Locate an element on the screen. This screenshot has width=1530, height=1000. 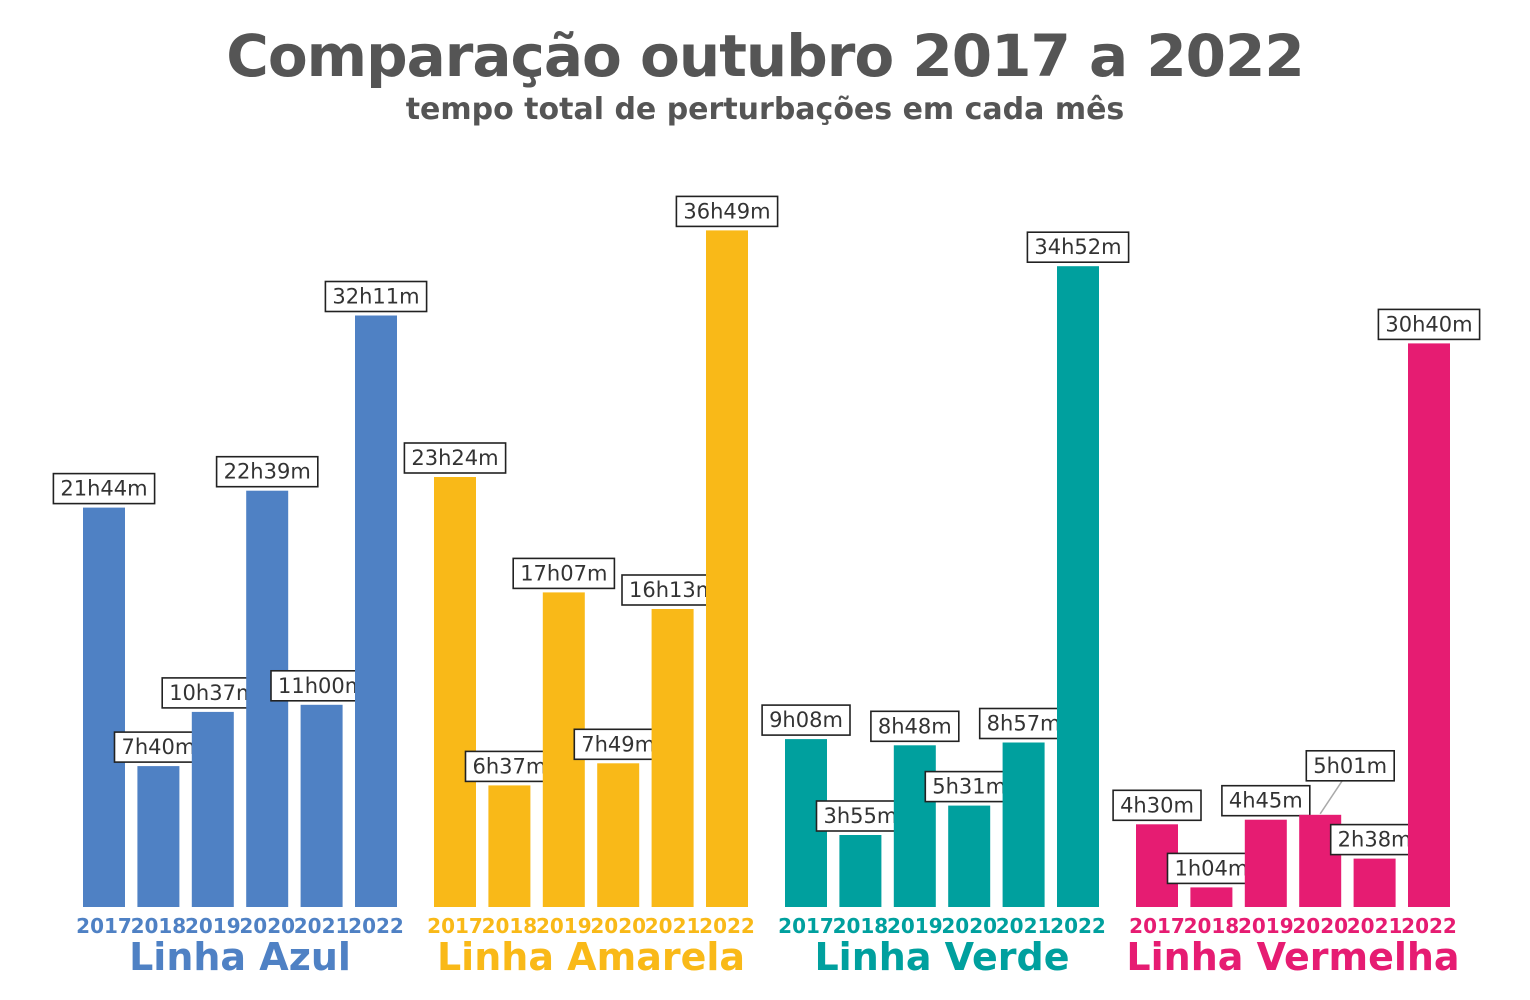
bar-linha-azul-2021 is located at coordinates (321, 805).